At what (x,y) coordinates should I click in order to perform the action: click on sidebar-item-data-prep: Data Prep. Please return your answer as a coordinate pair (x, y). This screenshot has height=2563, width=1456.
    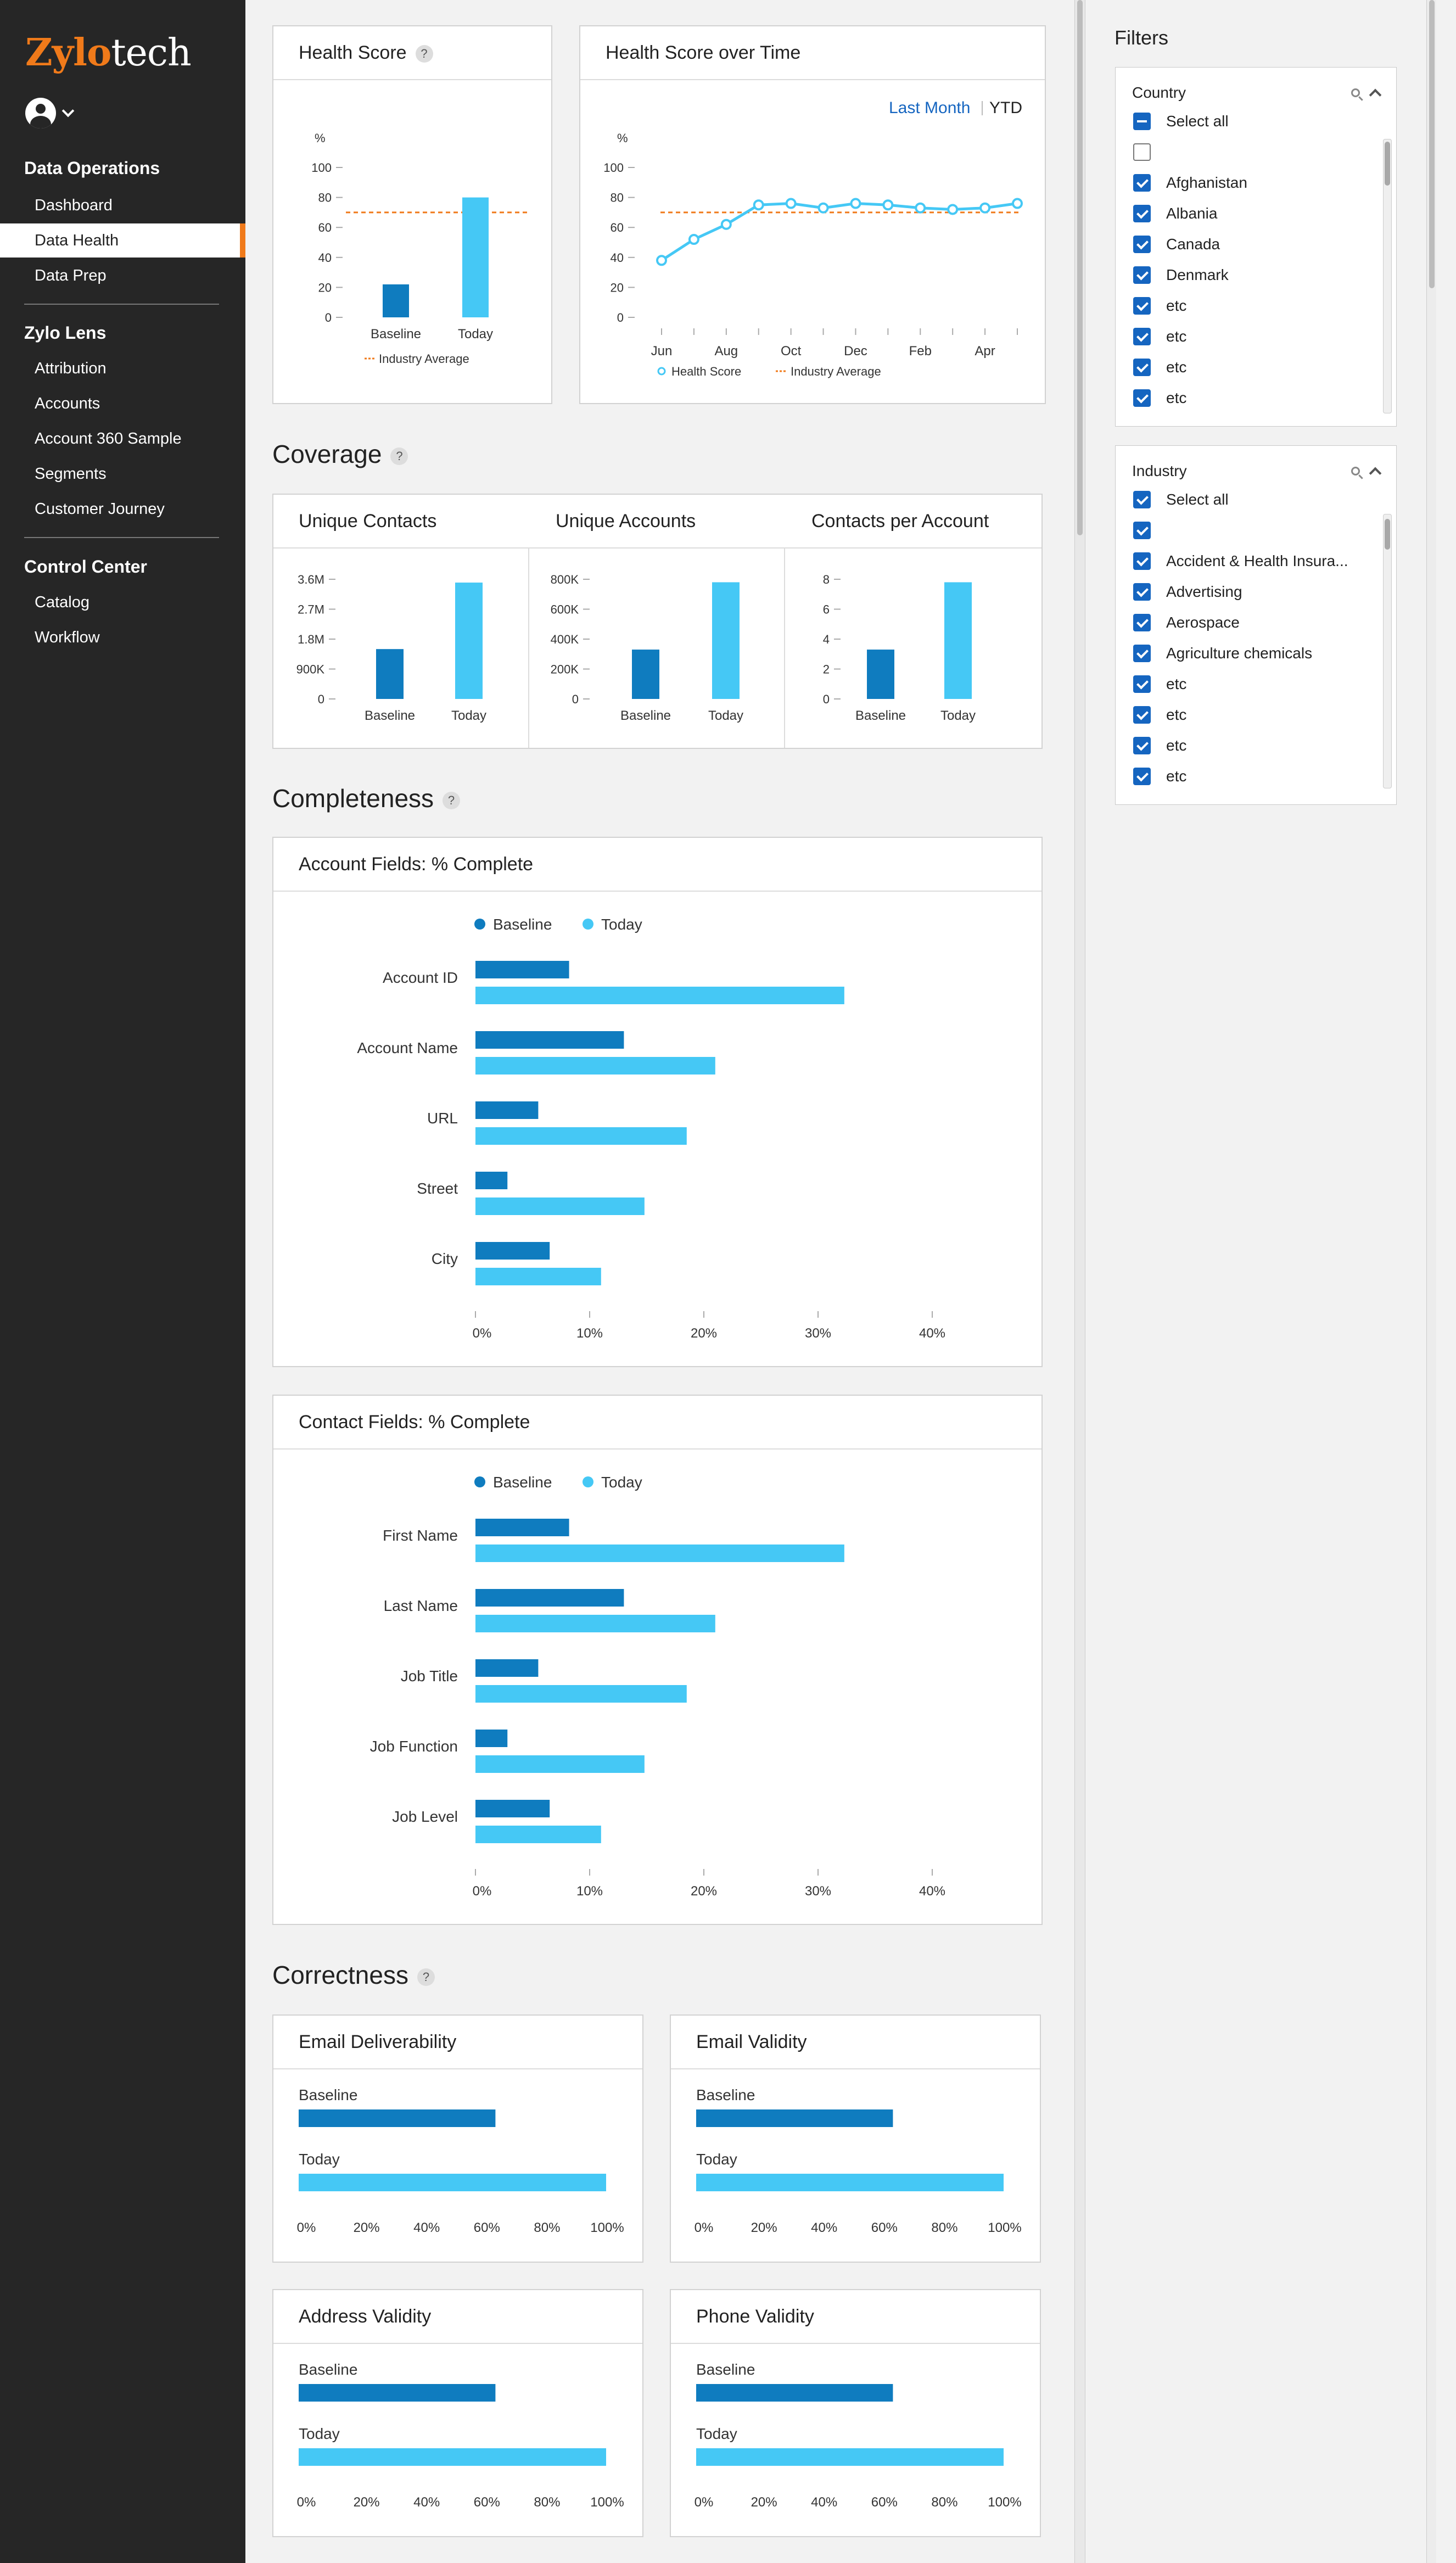
    Looking at the image, I should click on (71, 275).